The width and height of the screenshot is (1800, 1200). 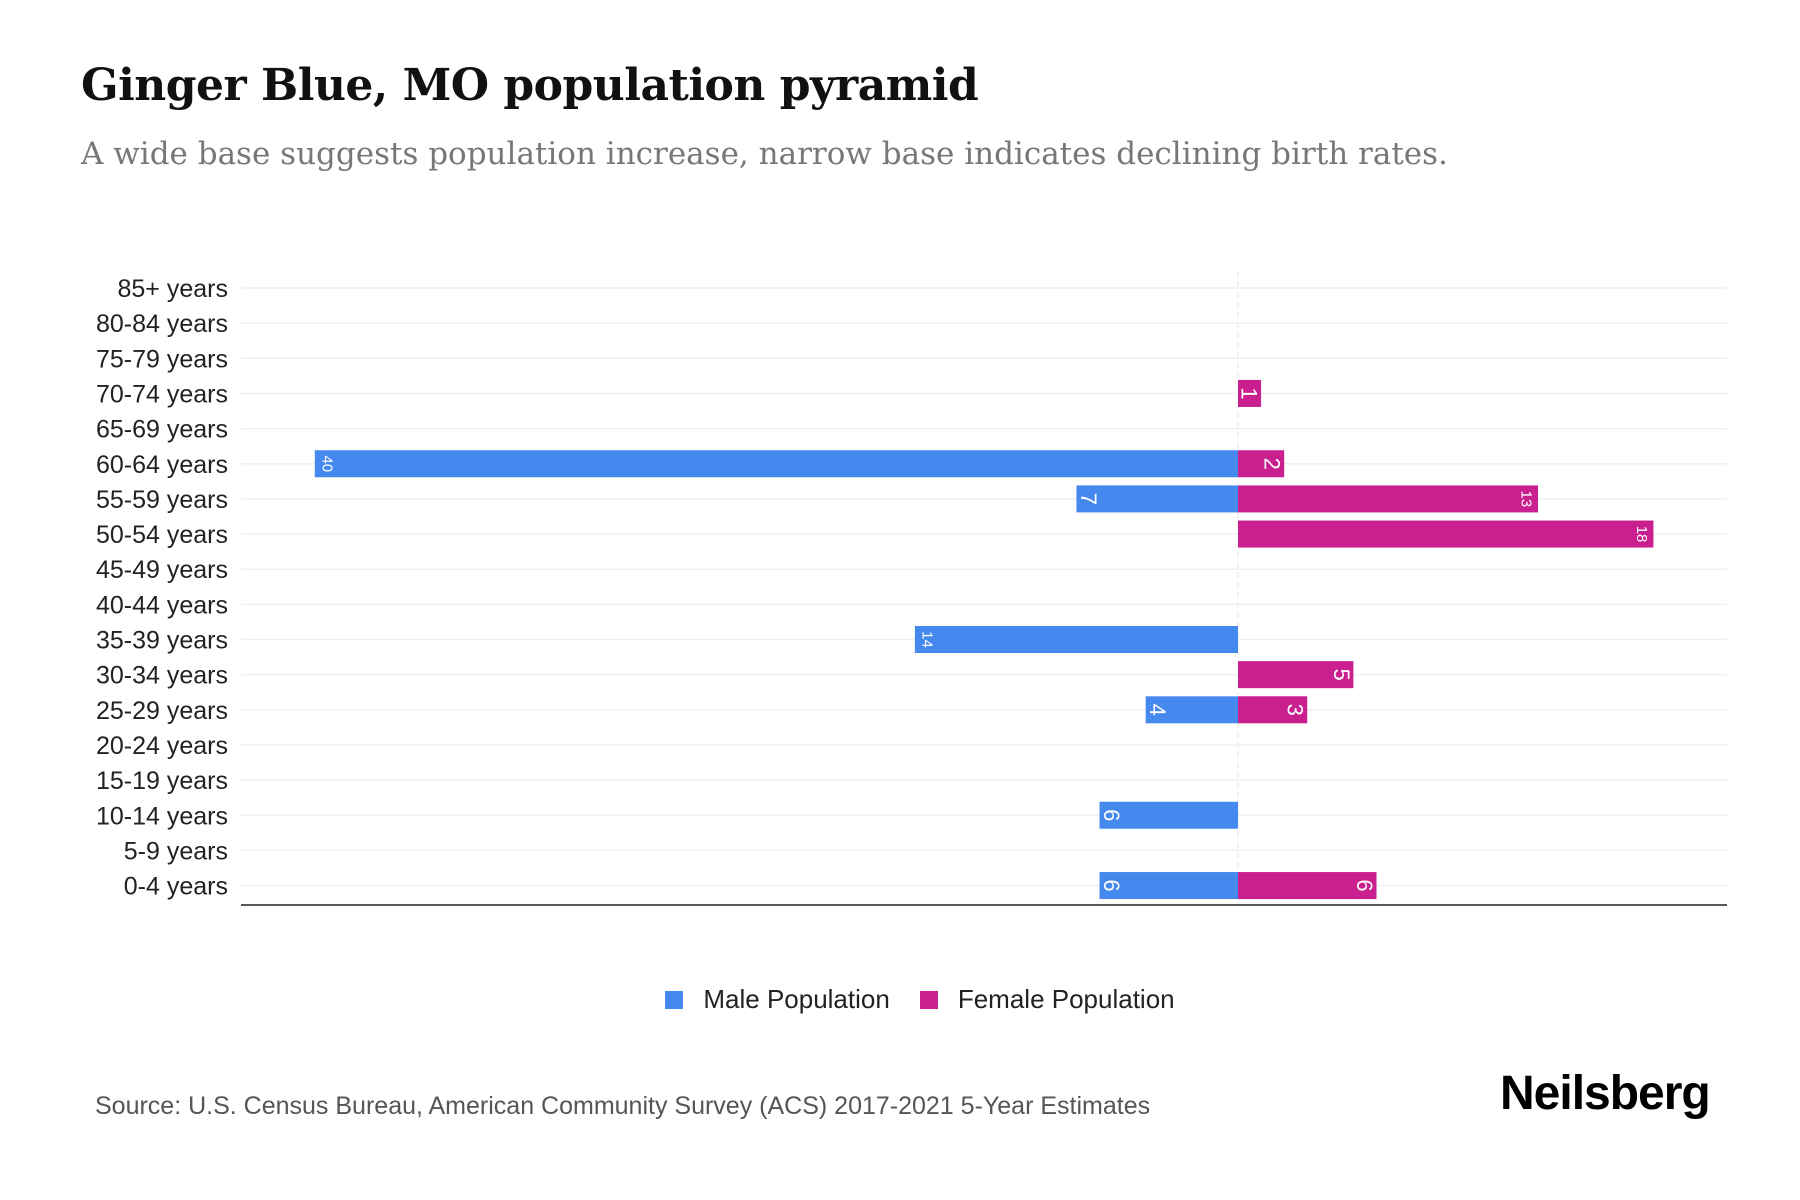 I want to click on data-label: 7, so click(x=1088, y=499).